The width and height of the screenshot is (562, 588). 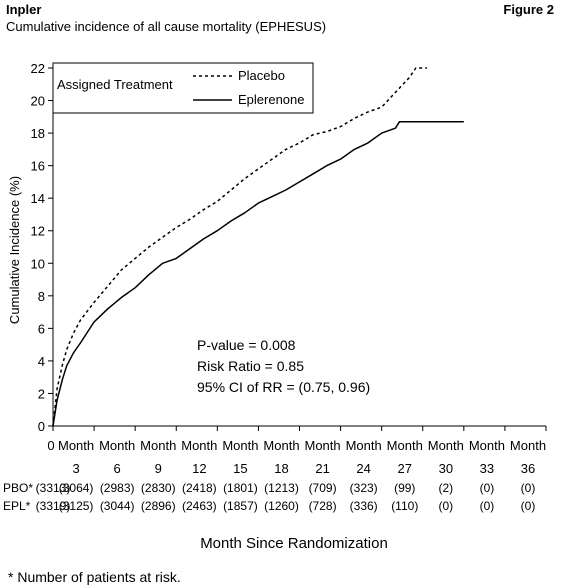 I want to click on risk-table-cell: (1260), so click(x=281, y=506).